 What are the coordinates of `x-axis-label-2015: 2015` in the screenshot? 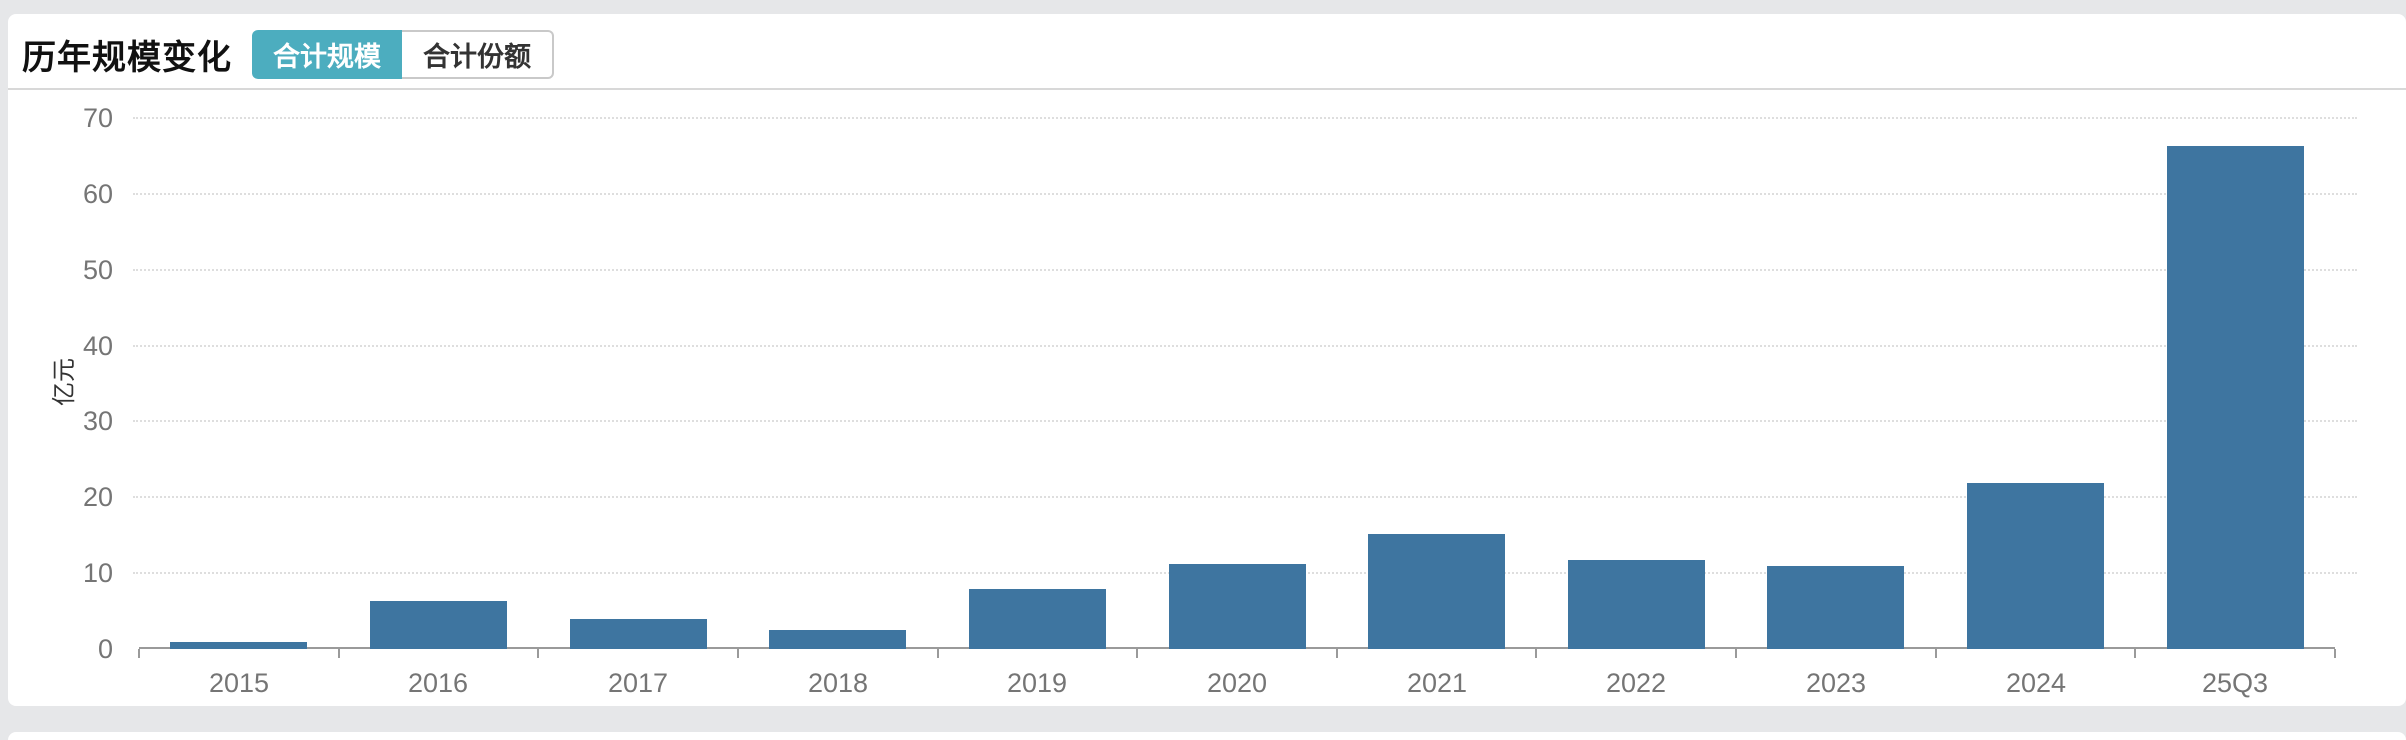 It's located at (239, 683).